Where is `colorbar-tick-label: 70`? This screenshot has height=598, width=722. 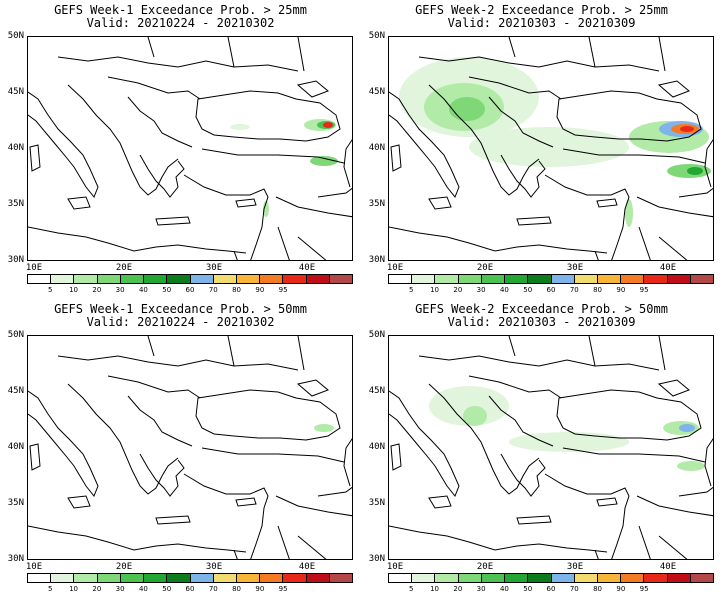
colorbar-tick-label: 70 is located at coordinates (574, 589).